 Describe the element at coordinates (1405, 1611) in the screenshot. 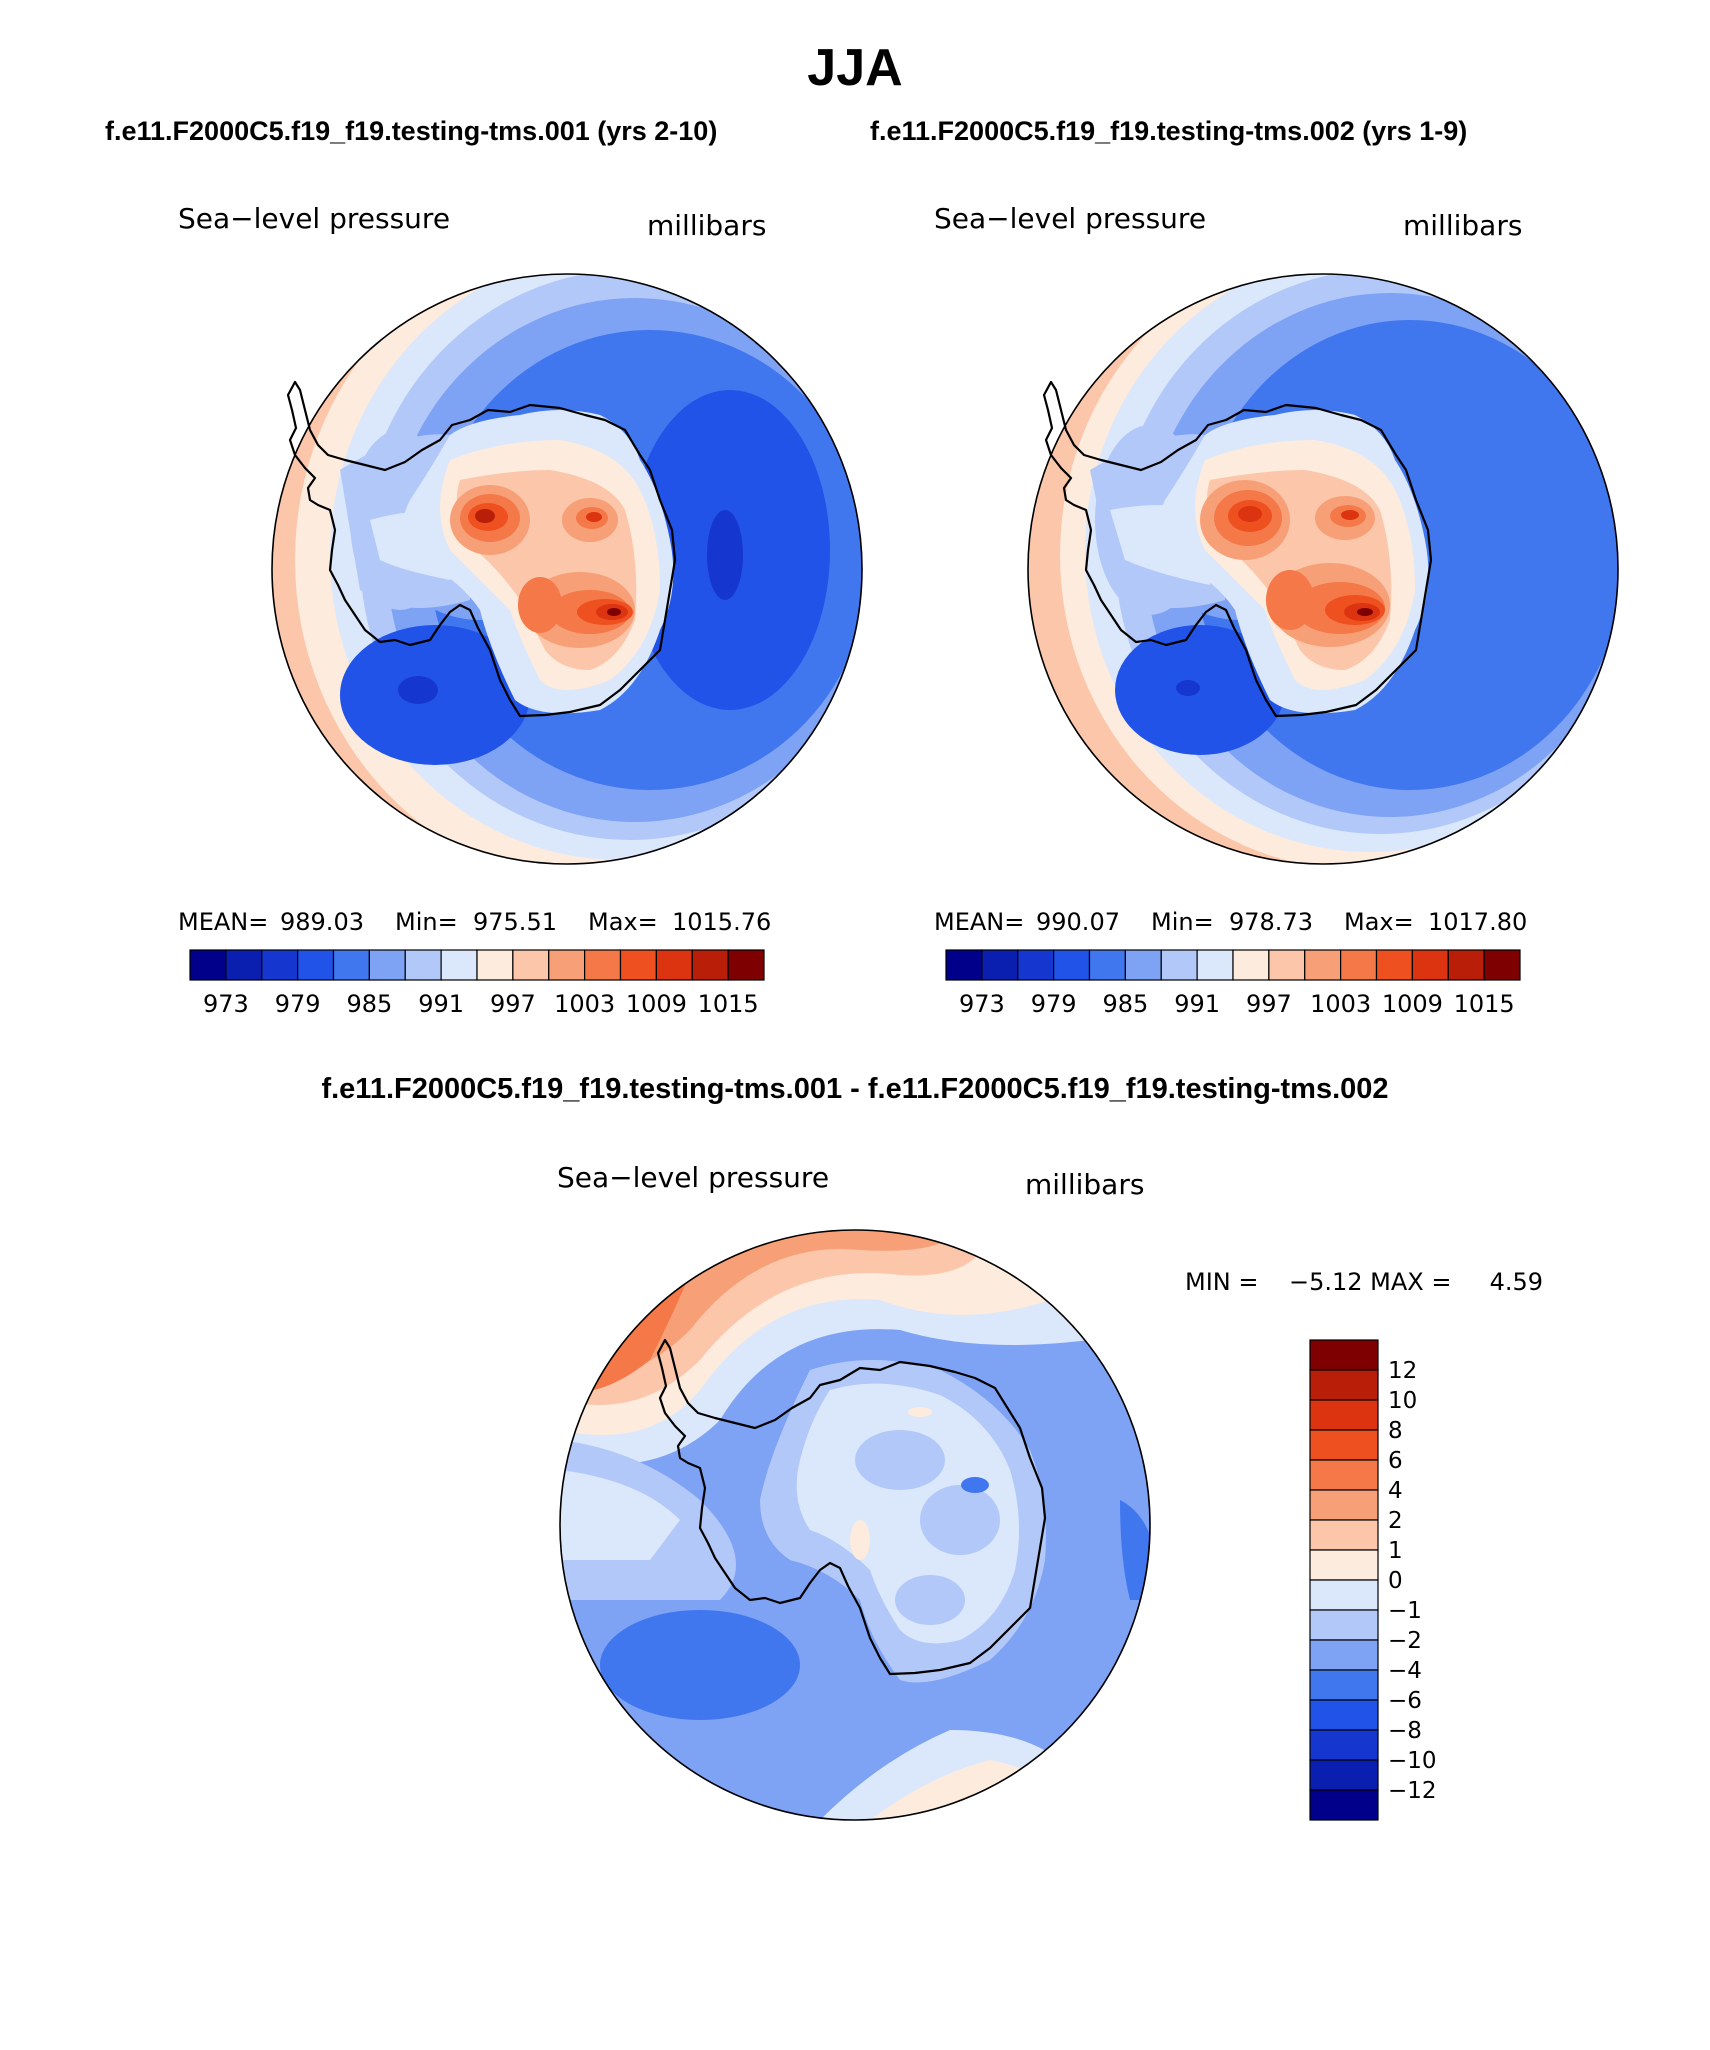

I see `colorbar-diff-tick-label: −1` at that location.